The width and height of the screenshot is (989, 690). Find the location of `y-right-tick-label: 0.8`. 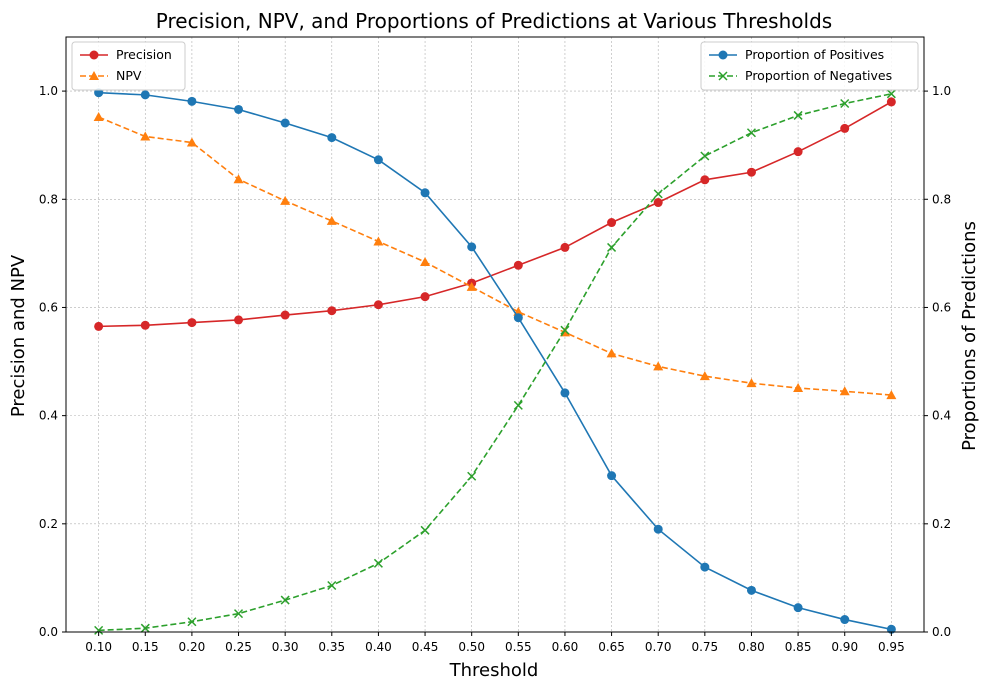

y-right-tick-label: 0.8 is located at coordinates (941, 199).